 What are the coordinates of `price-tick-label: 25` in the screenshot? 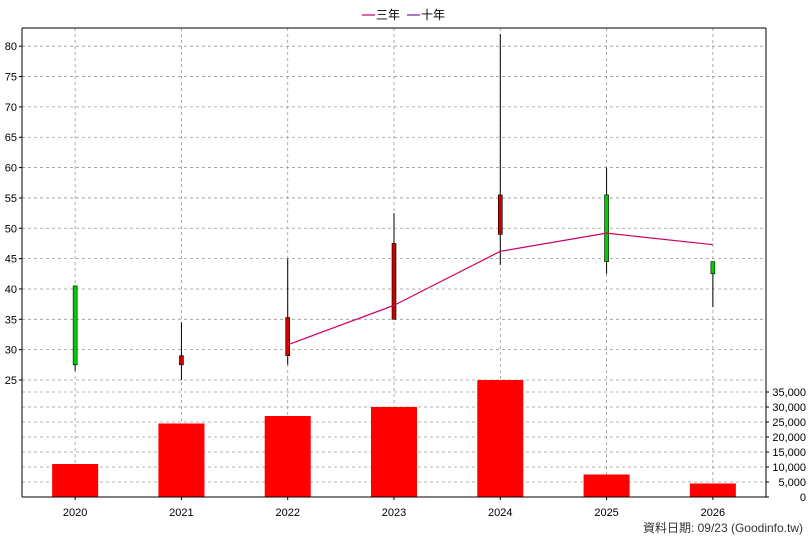 It's located at (11, 381).